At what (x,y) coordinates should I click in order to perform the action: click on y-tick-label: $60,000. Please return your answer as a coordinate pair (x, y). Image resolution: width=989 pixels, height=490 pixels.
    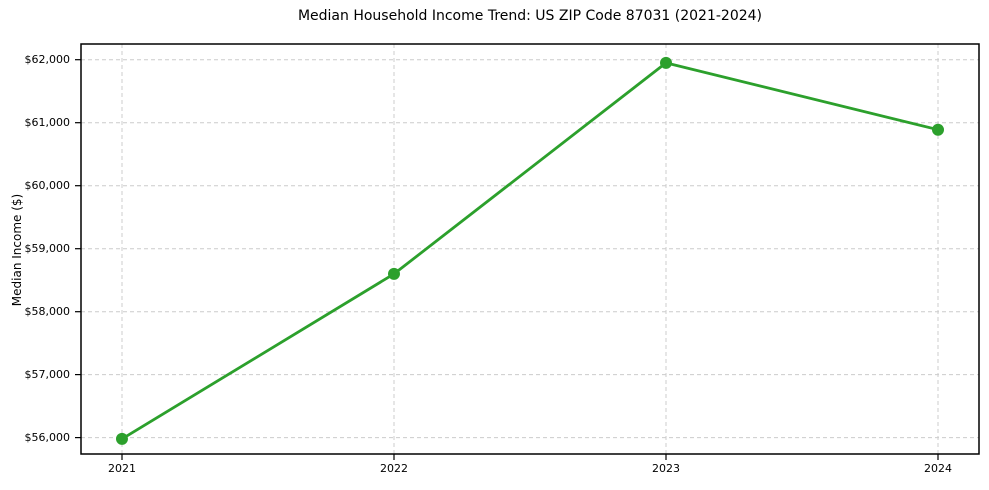
    Looking at the image, I should click on (47, 185).